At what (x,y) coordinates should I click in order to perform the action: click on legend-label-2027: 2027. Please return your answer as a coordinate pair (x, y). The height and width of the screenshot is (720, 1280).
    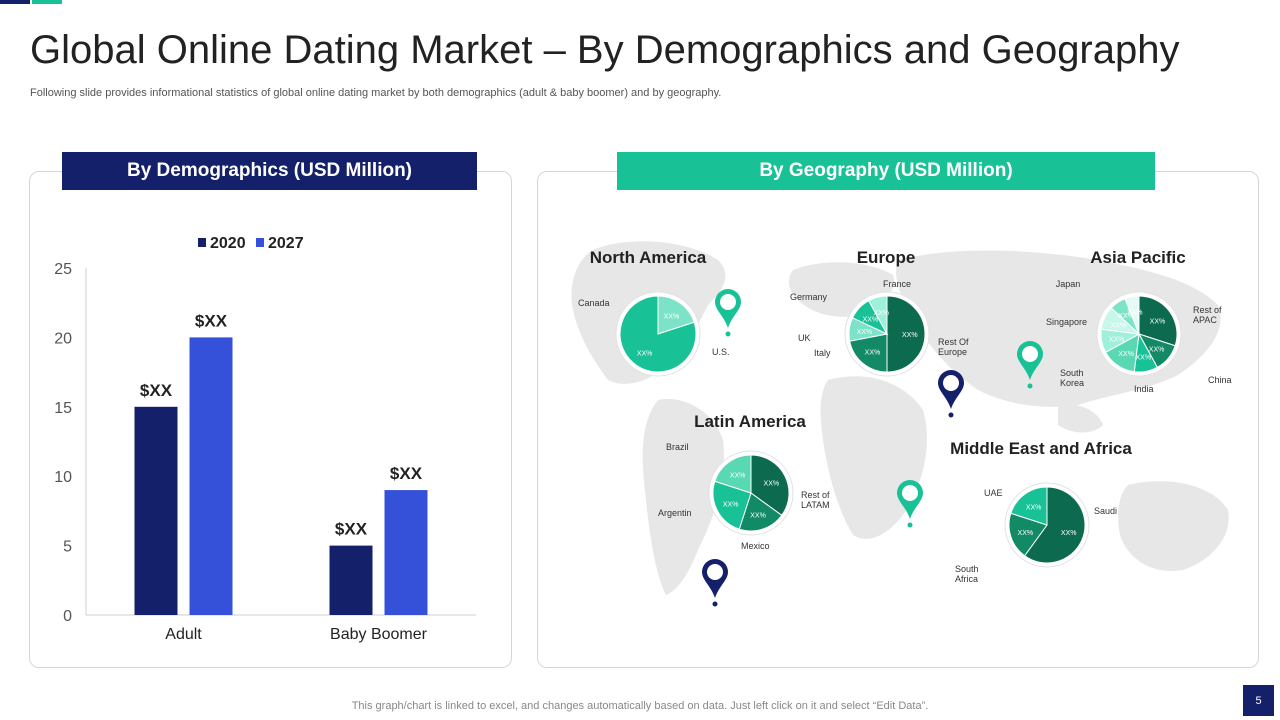
    Looking at the image, I should click on (286, 243).